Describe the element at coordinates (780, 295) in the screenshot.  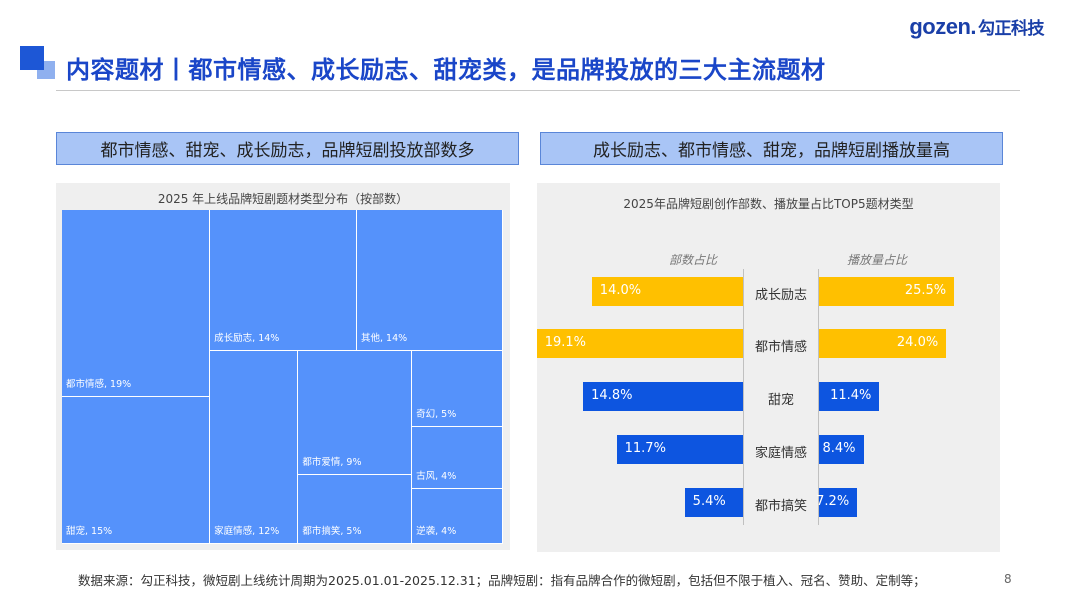
I see `category-label: 成长励志` at that location.